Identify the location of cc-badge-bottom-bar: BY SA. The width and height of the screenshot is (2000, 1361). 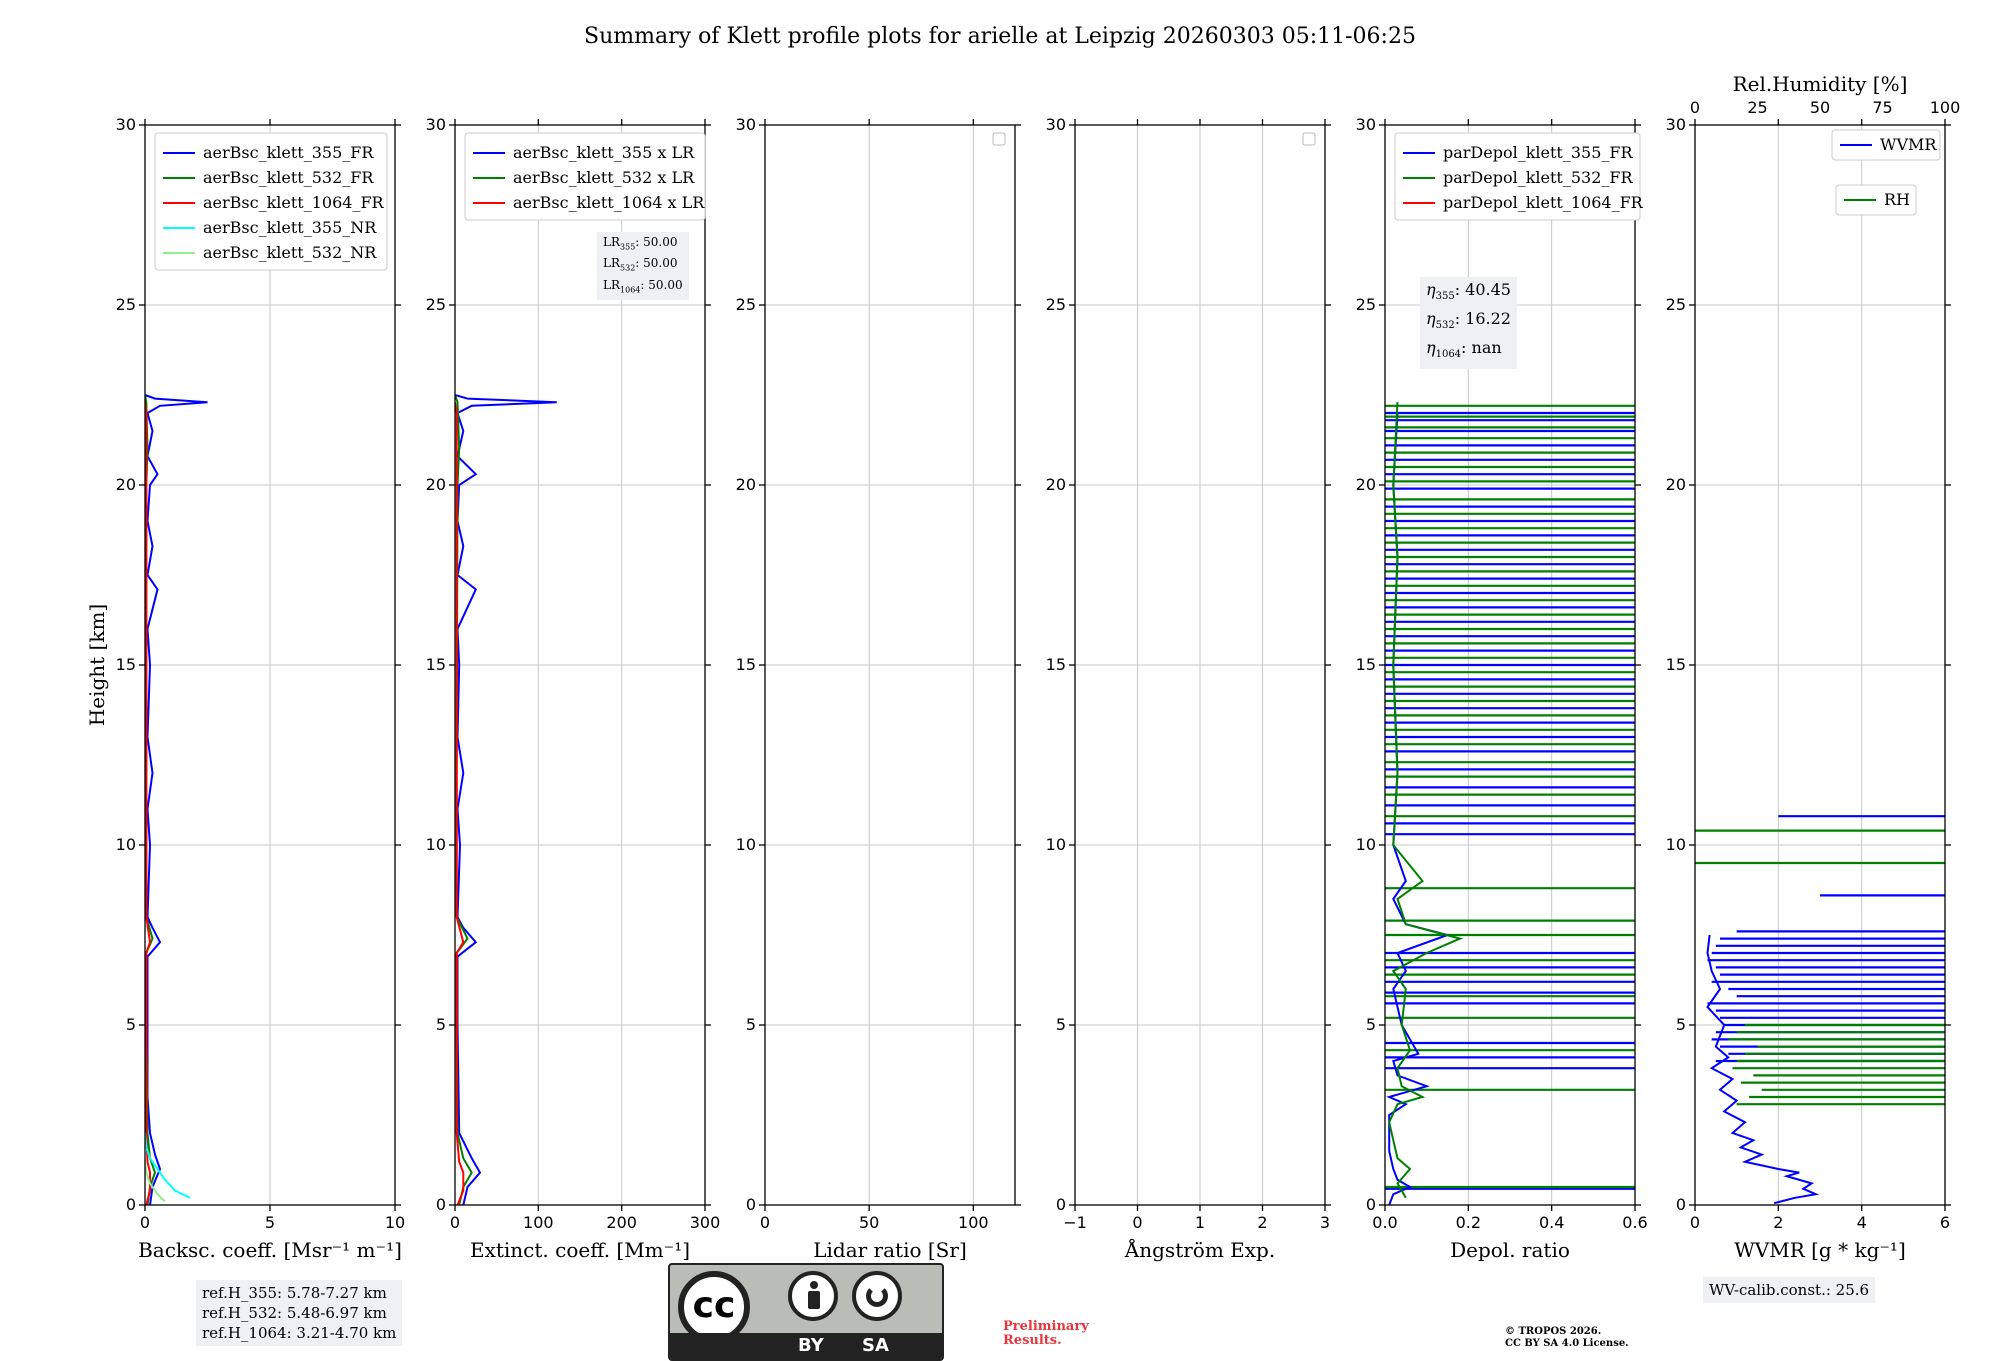
(806, 1346).